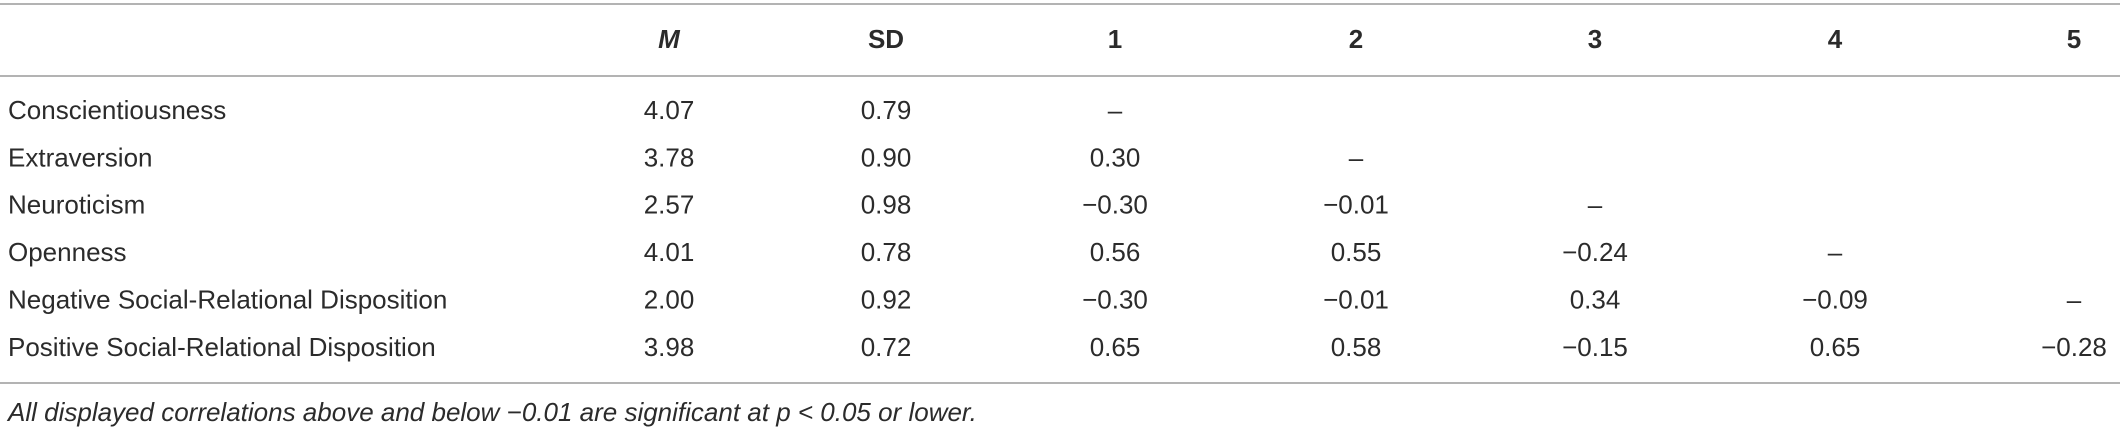 This screenshot has width=2120, height=433. What do you see at coordinates (227, 299) in the screenshot?
I see `row-label: Negative Social-Relational Disposition` at bounding box center [227, 299].